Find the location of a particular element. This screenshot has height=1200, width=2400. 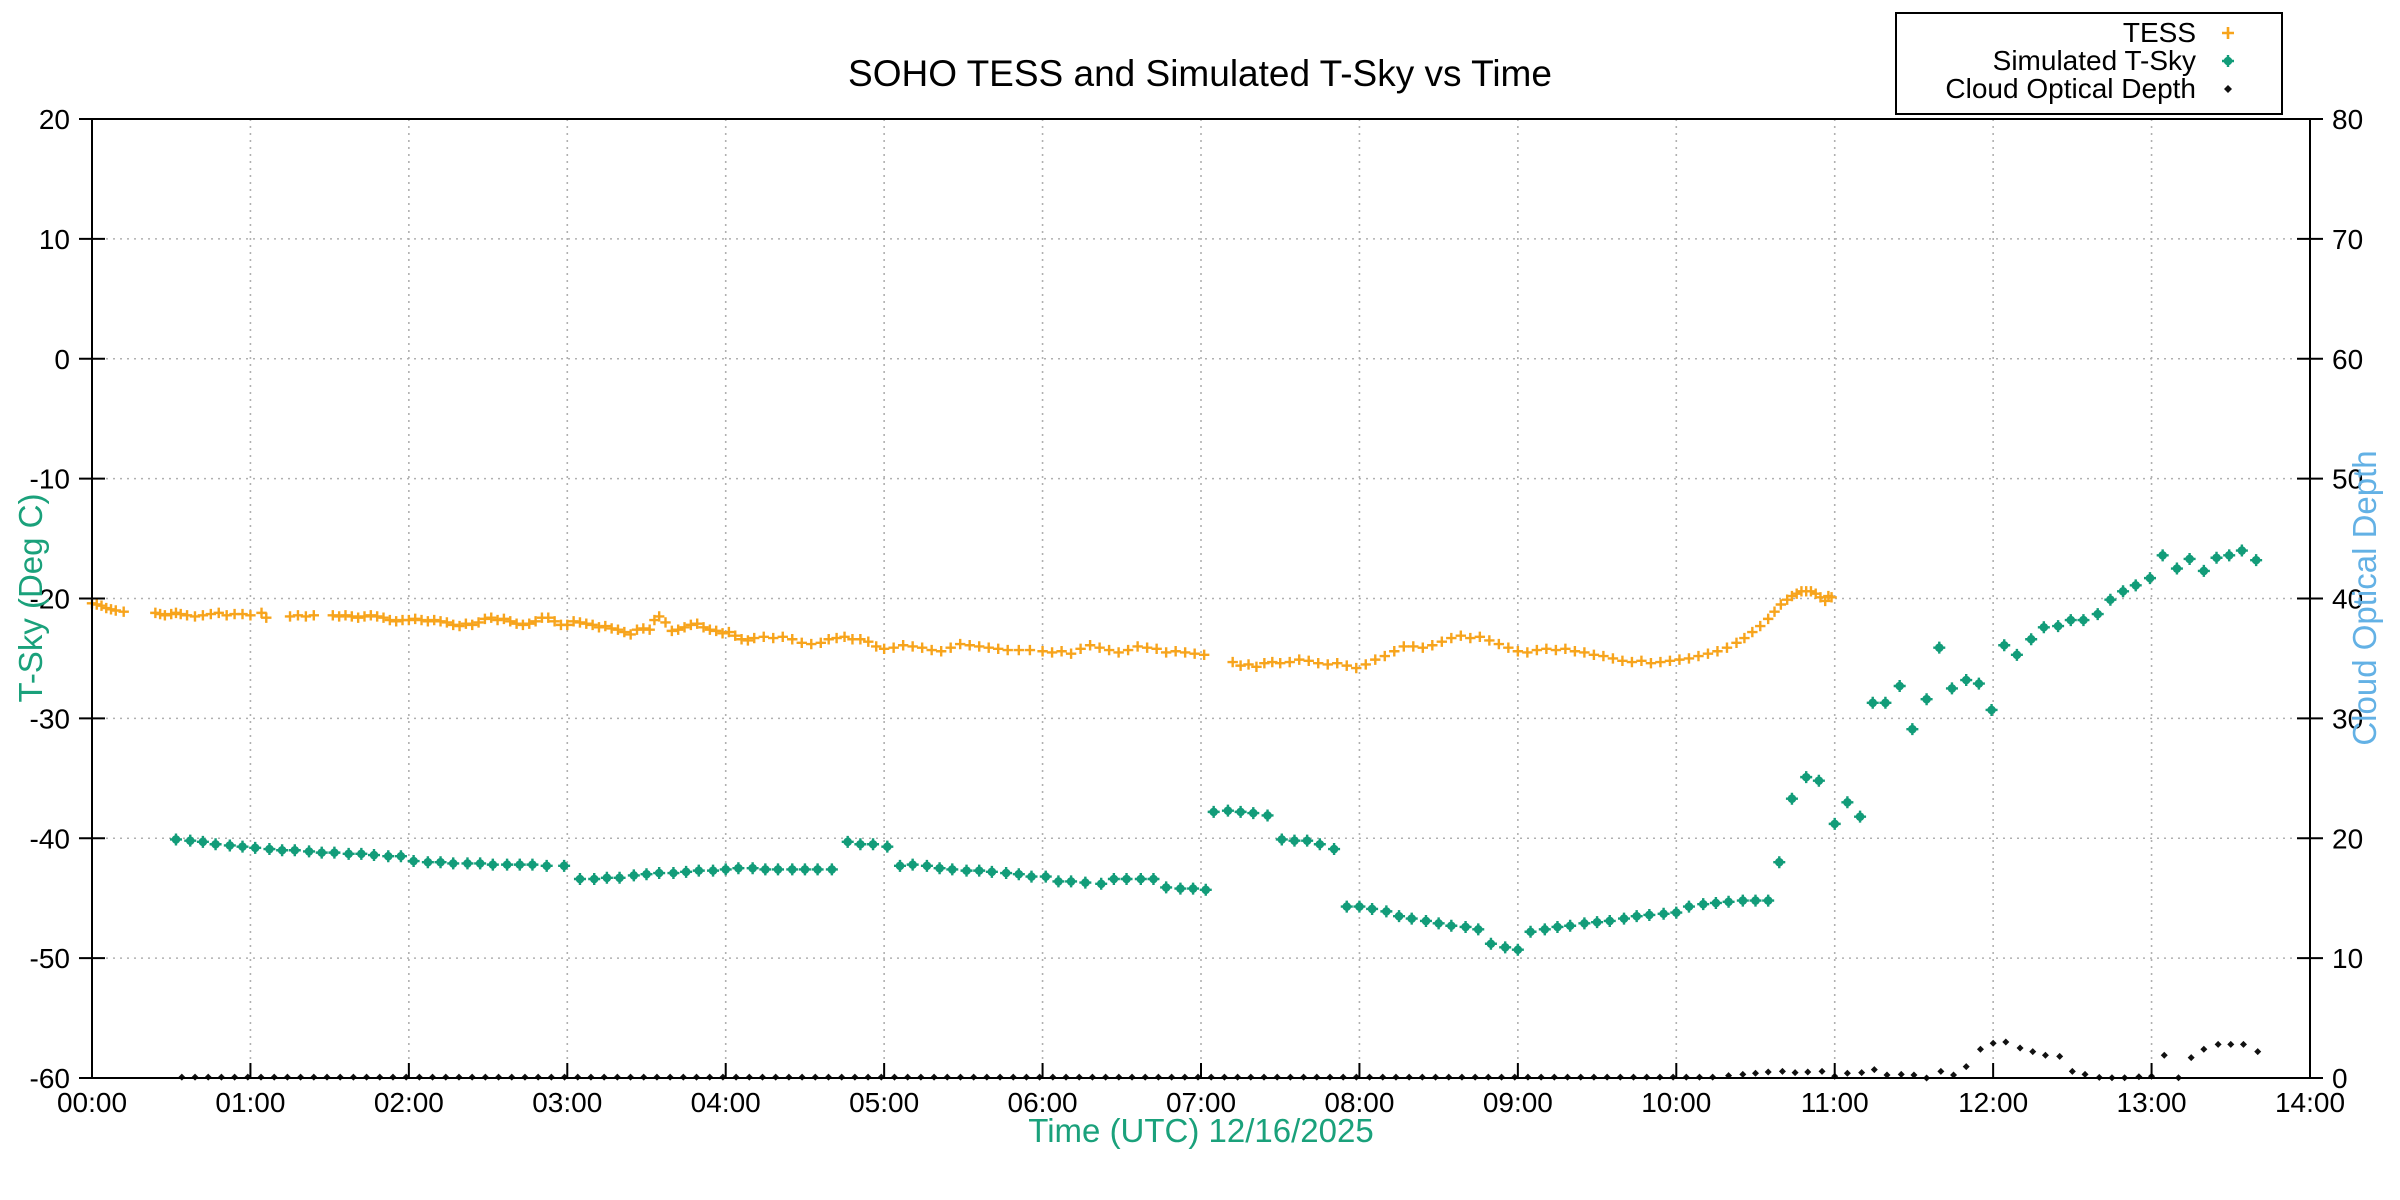

y-right-tick-label: 40 is located at coordinates (2347, 599).